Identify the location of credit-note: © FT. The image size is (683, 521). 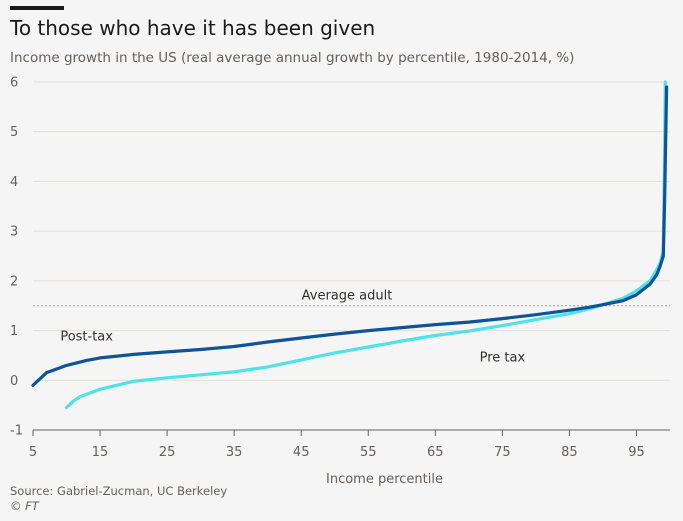
(24, 506).